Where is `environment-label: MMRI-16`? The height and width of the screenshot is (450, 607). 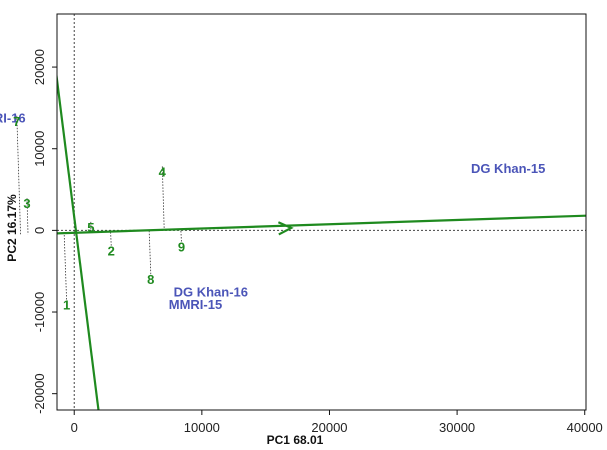
environment-label: MMRI-16 is located at coordinates (13, 118).